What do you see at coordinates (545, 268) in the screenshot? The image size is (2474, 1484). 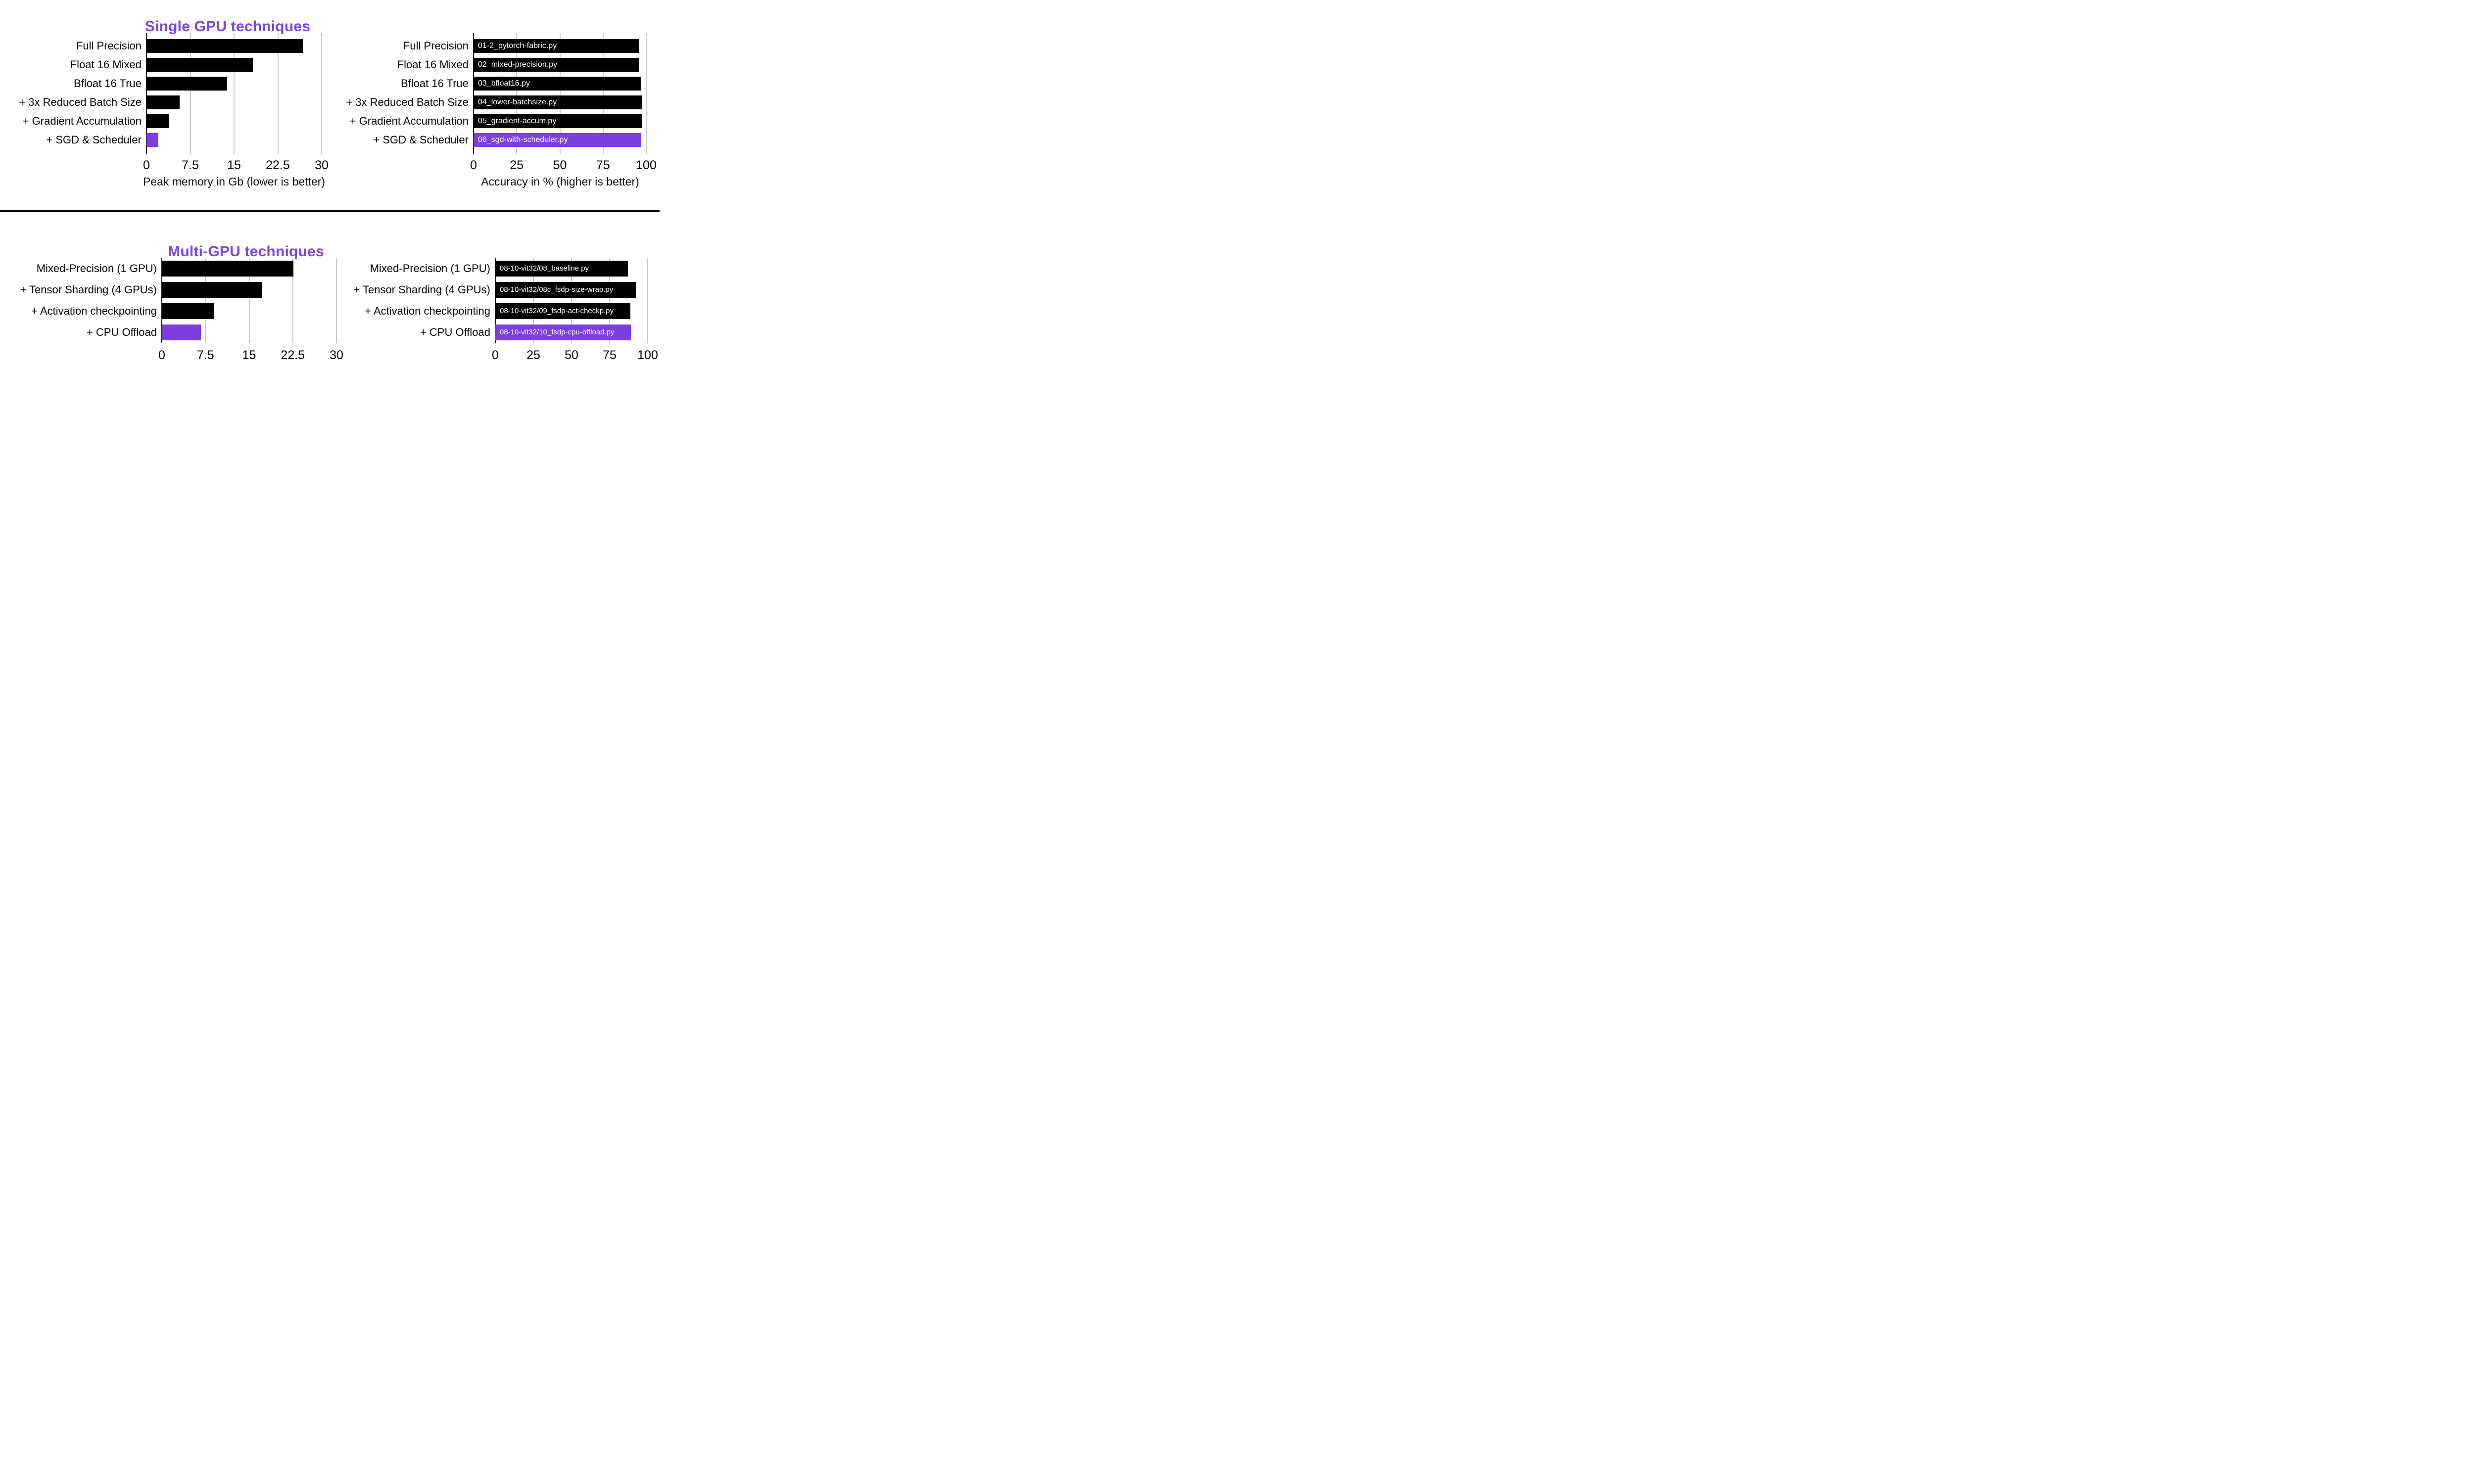 I see `bar-file-label: 08-10-vit32/08_baseline.py` at bounding box center [545, 268].